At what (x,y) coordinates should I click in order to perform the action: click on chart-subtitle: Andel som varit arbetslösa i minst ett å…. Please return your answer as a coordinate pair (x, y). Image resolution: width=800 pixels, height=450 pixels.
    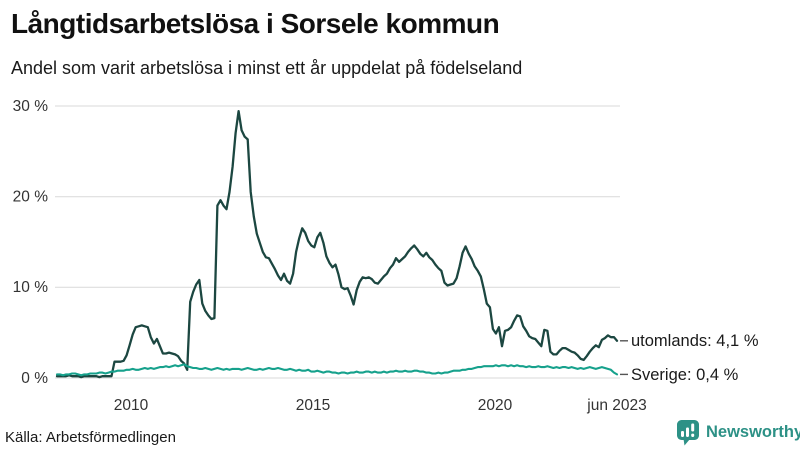
    Looking at the image, I should click on (267, 68).